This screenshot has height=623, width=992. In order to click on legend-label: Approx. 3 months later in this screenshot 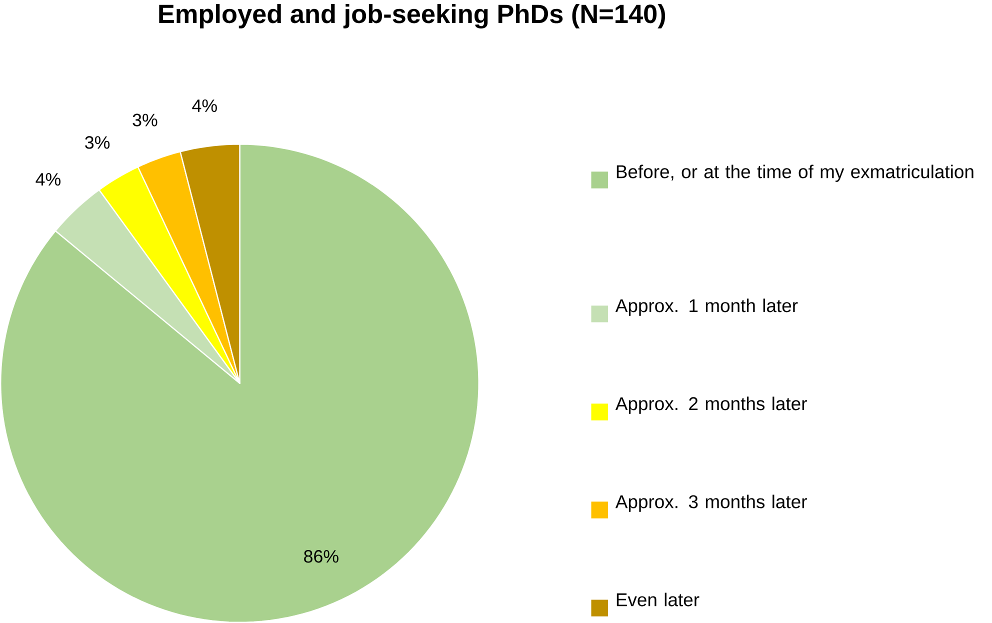, I will do `click(711, 503)`.